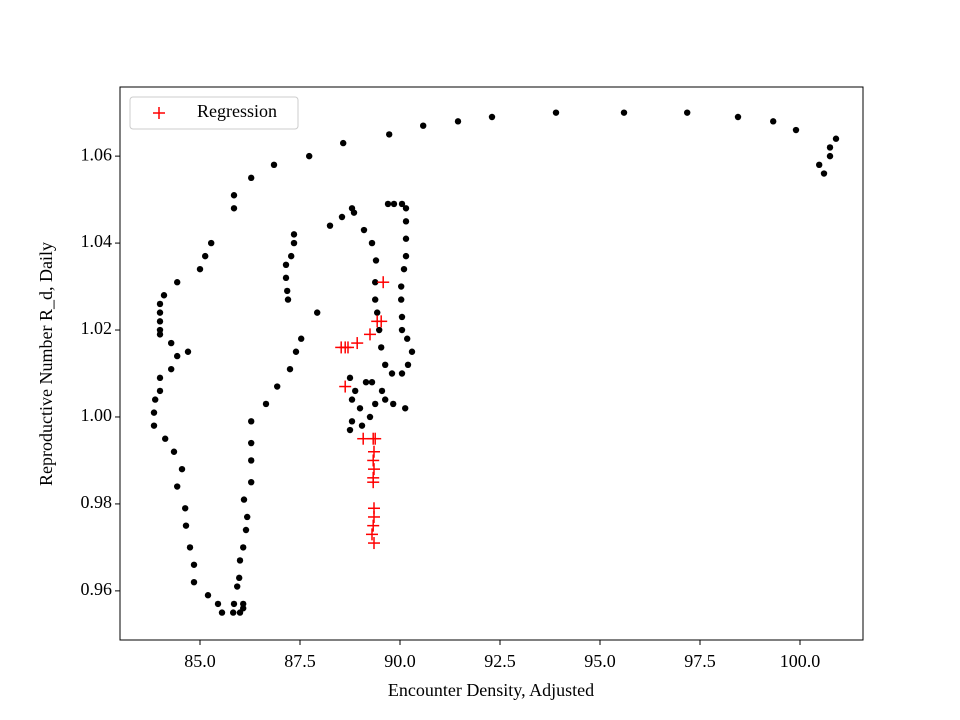 This screenshot has height=720, width=960. I want to click on legend-box, so click(214, 113).